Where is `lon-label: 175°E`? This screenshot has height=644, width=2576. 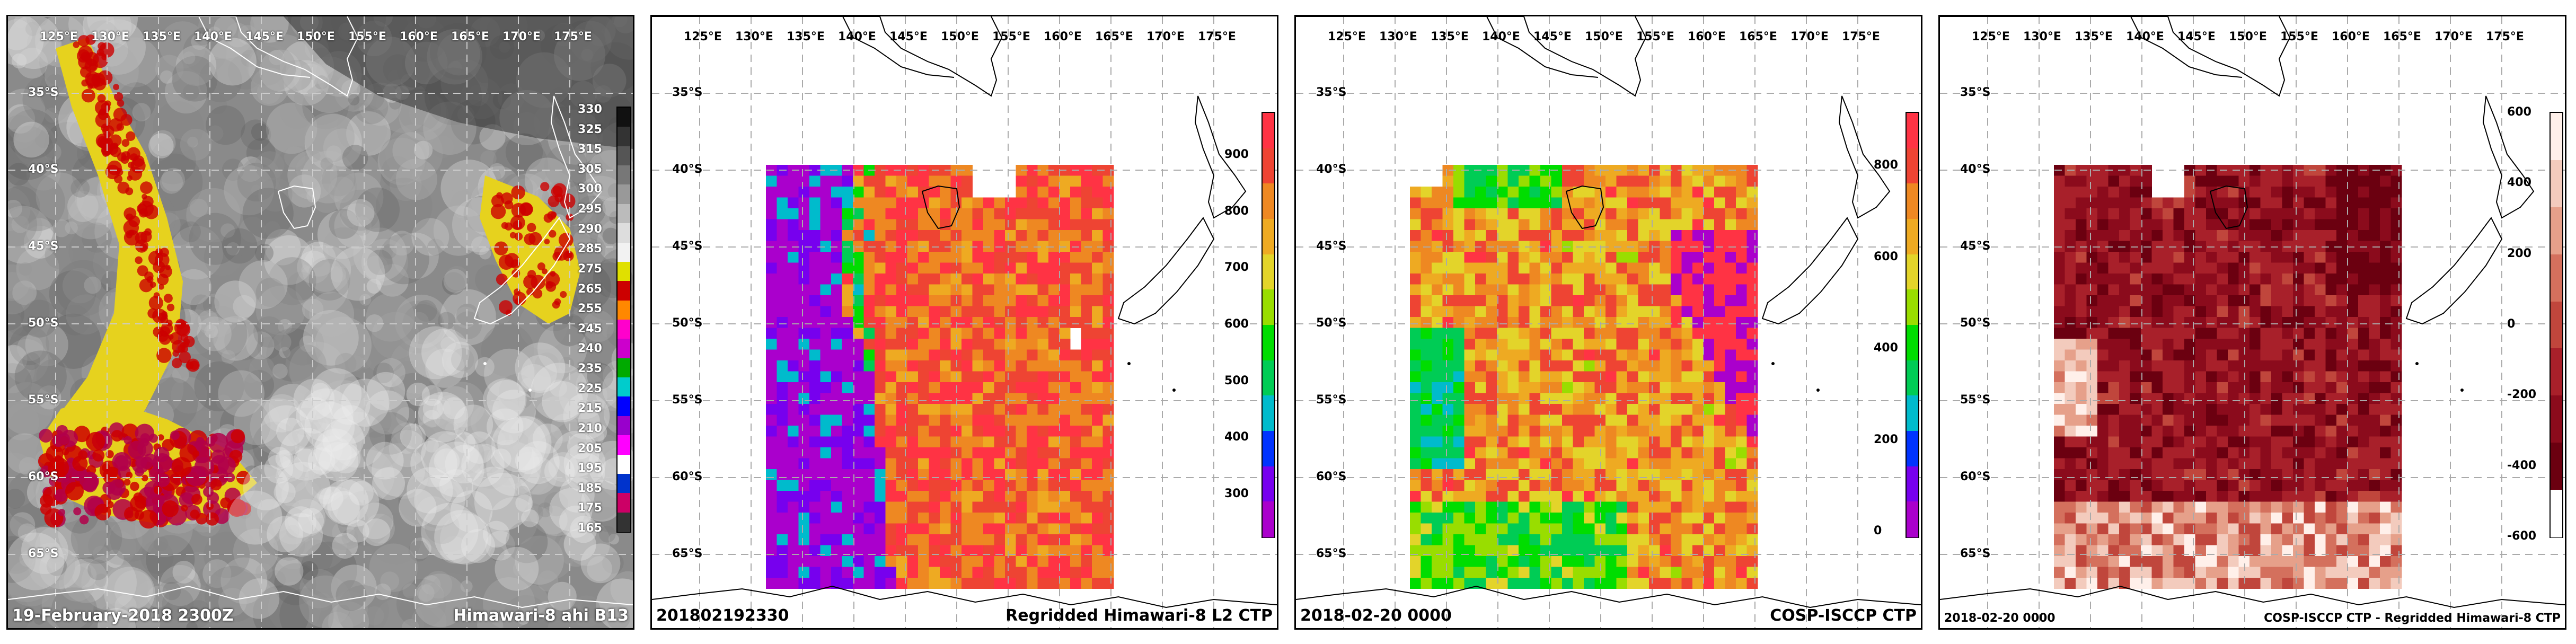
lon-label: 175°E is located at coordinates (1861, 36).